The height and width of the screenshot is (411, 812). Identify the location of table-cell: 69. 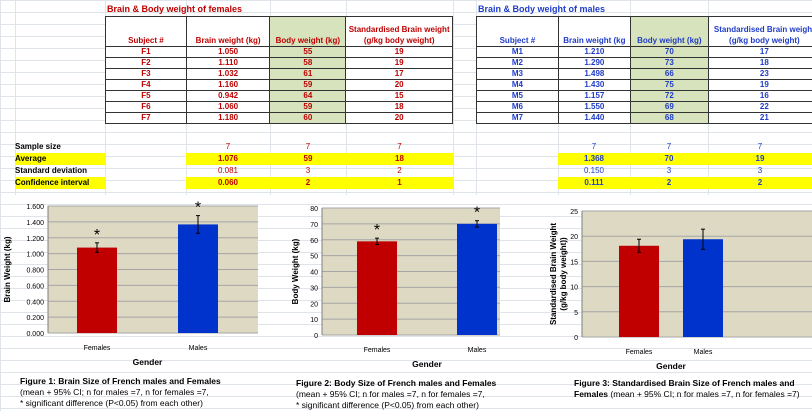
(669, 107).